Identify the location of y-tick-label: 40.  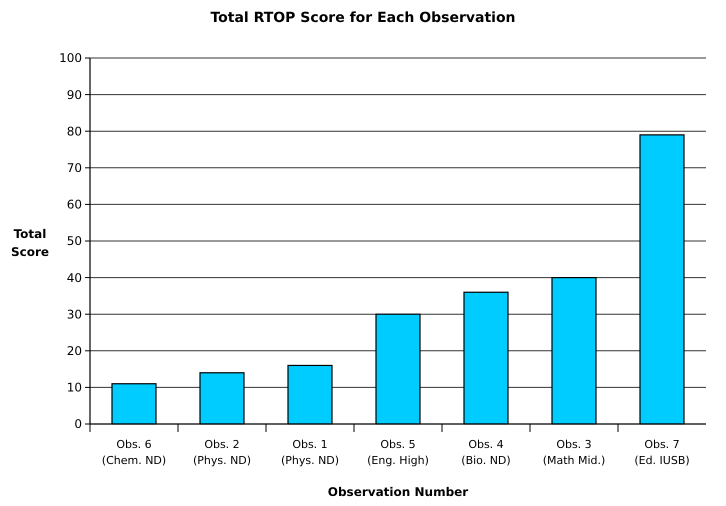
(74, 277).